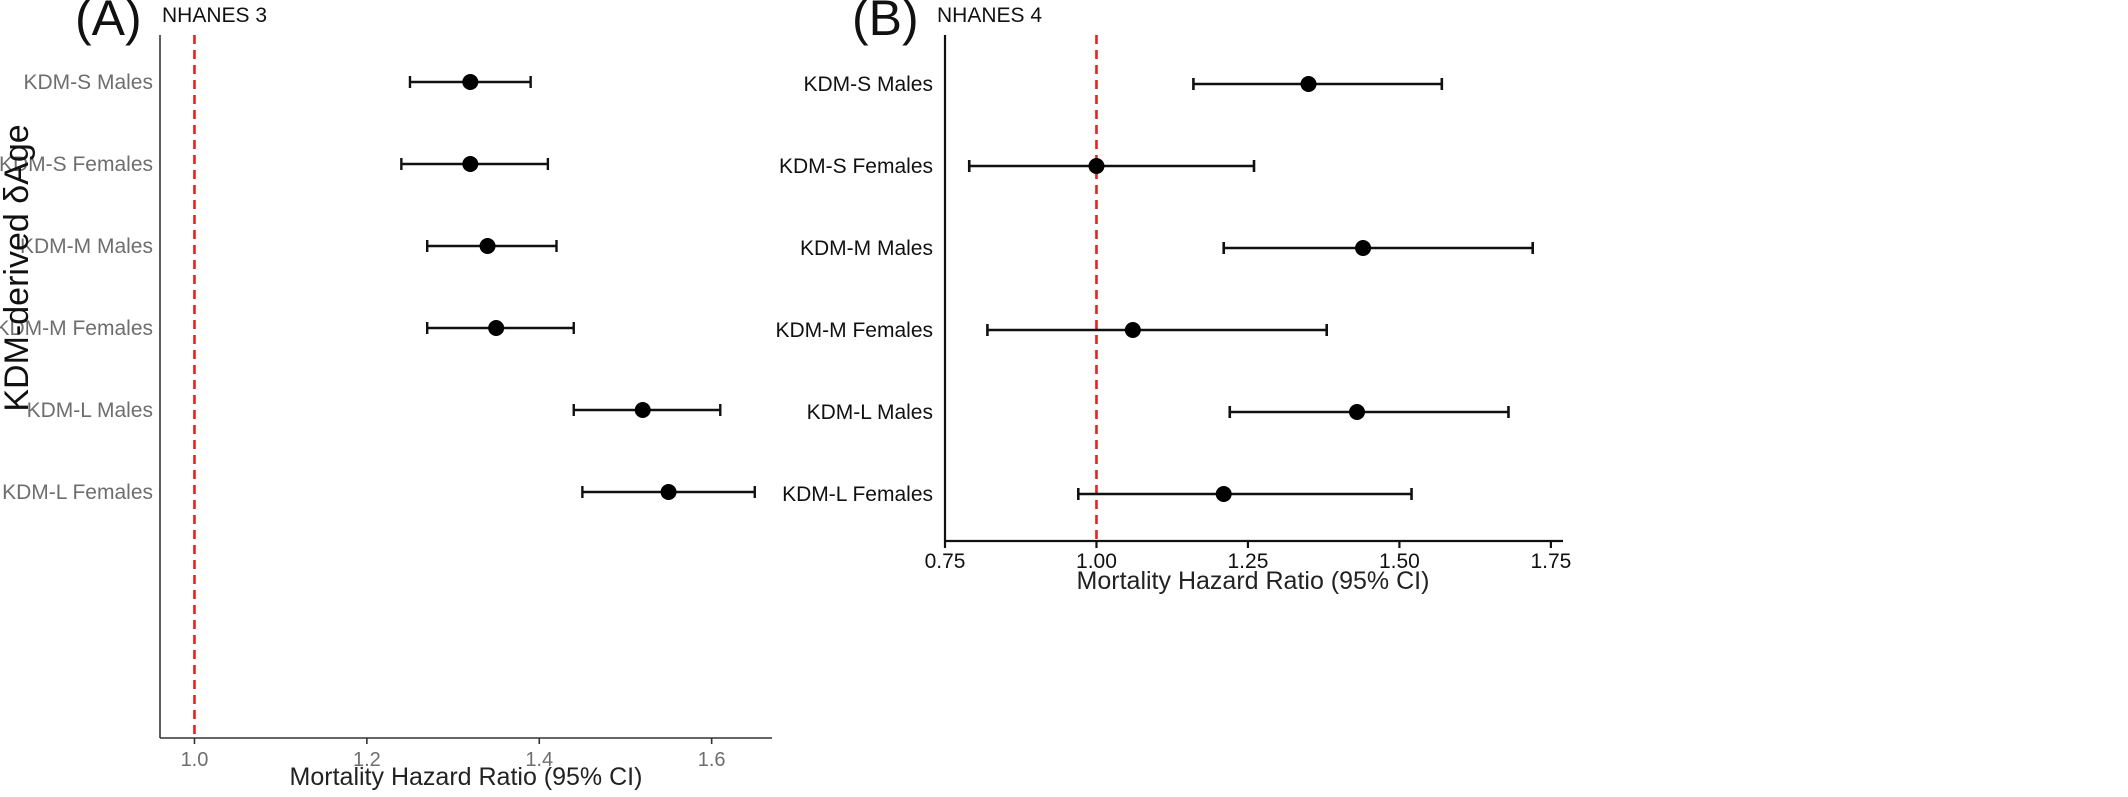 The image size is (2128, 797). I want to click on panel-a-category-label: KDM-M Females, so click(76, 328).